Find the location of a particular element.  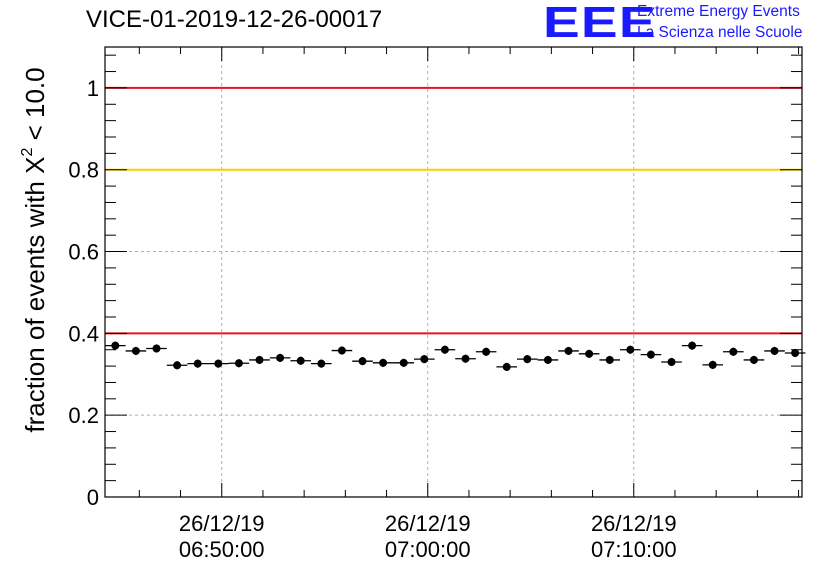

y-tick-label: 0 is located at coordinates (93, 497).